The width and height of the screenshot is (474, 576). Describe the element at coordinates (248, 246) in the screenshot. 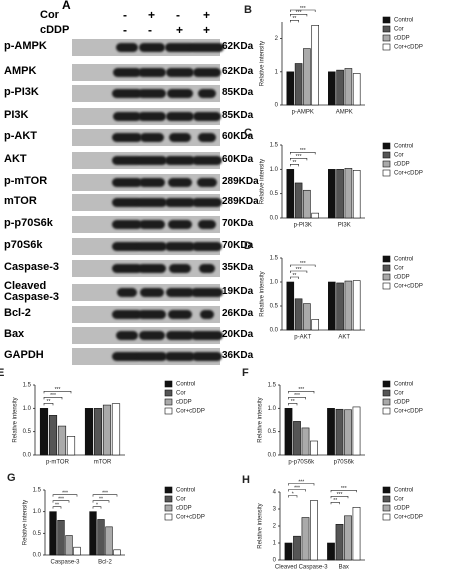

I see `panel-label: D` at that location.